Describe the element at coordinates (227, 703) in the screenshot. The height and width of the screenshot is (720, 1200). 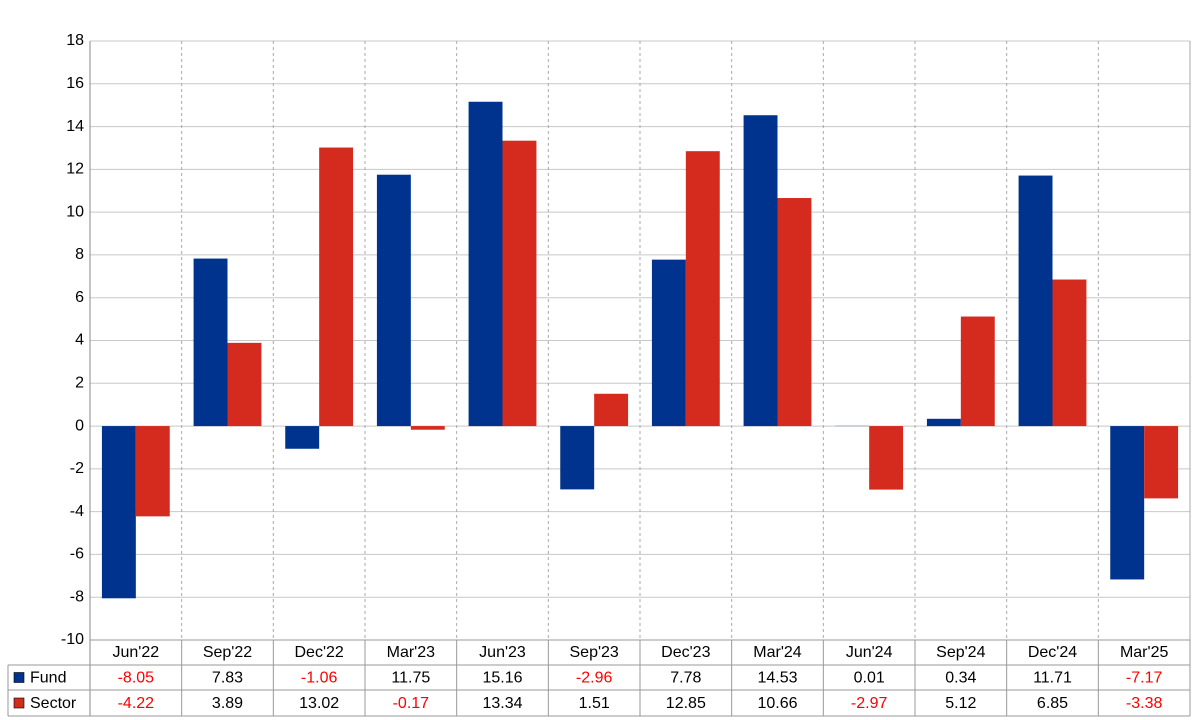
I see `table-value: 3.89` at that location.